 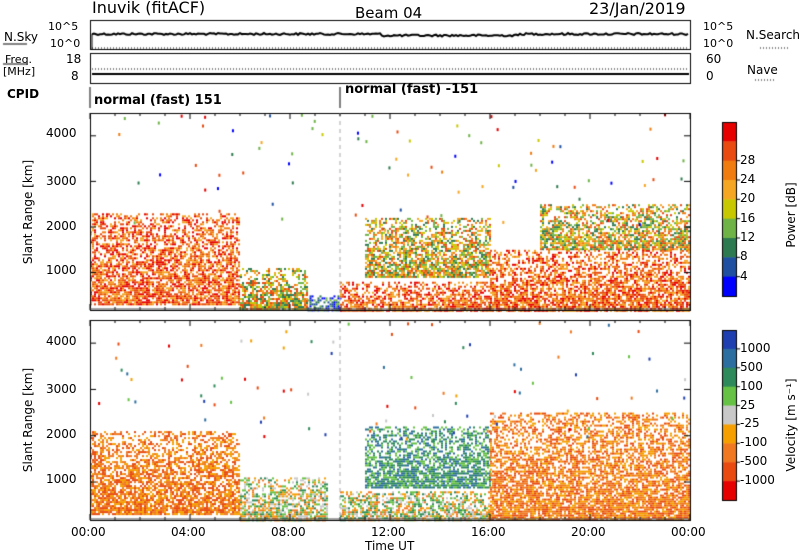 I want to click on velocity-colorbar-label: Velocity [m s⁻¹], so click(x=791, y=425).